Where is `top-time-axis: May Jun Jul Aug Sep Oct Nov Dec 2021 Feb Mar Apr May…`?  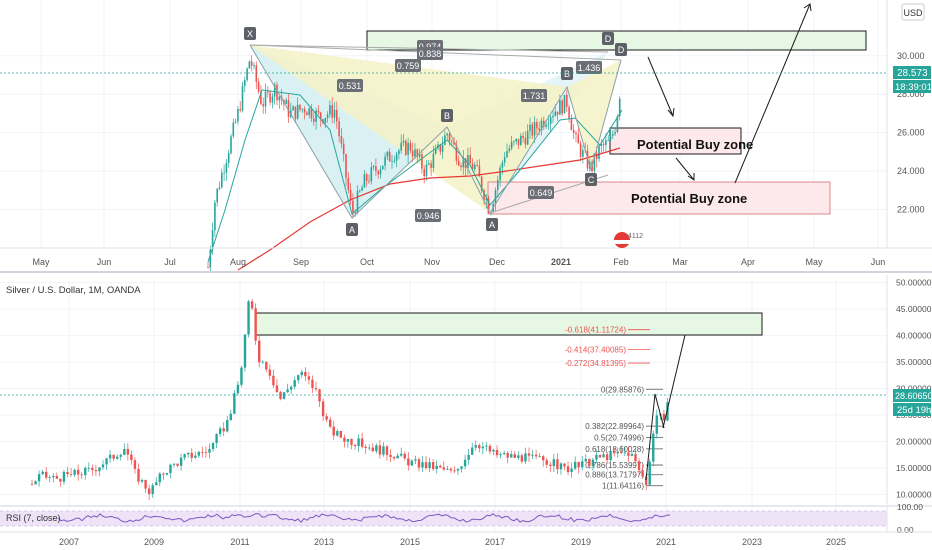
top-time-axis: May Jun Jul Aug Sep Oct Nov Dec 2021 Feb Mar Apr May… is located at coordinates (466, 257).